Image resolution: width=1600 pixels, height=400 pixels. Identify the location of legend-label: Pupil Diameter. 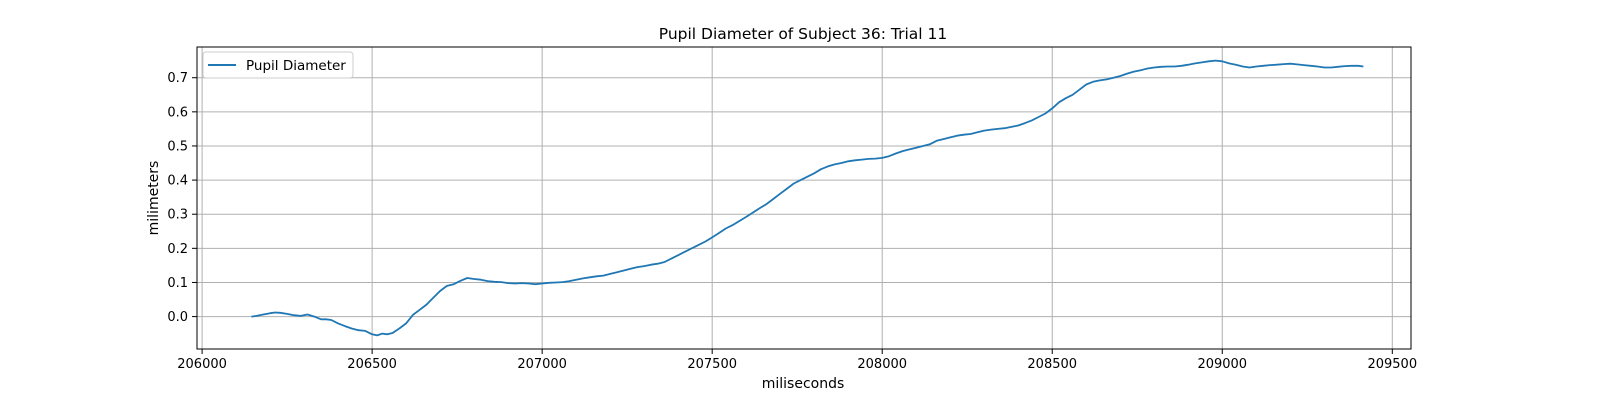
(296, 66).